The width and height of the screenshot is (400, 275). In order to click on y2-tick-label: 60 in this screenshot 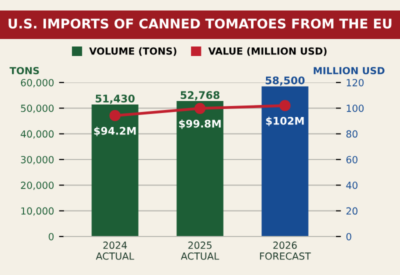, I will do `click(352, 160)`.